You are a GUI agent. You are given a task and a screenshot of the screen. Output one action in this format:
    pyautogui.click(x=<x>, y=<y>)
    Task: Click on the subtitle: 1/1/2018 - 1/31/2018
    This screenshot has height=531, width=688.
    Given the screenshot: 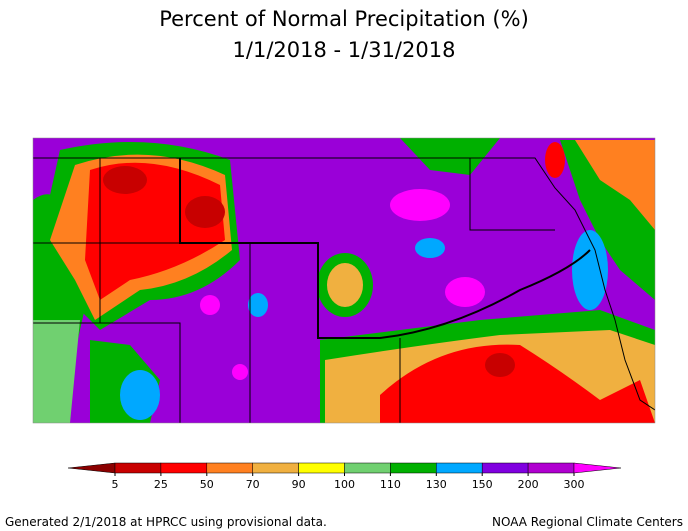 What is the action you would take?
    pyautogui.click(x=344, y=50)
    